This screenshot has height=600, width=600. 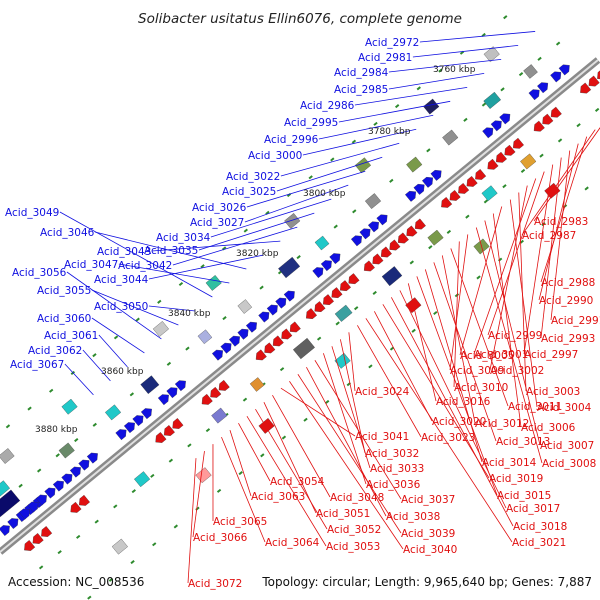 I want to click on gene-label-minus: Acid_3053, so click(x=353, y=547).